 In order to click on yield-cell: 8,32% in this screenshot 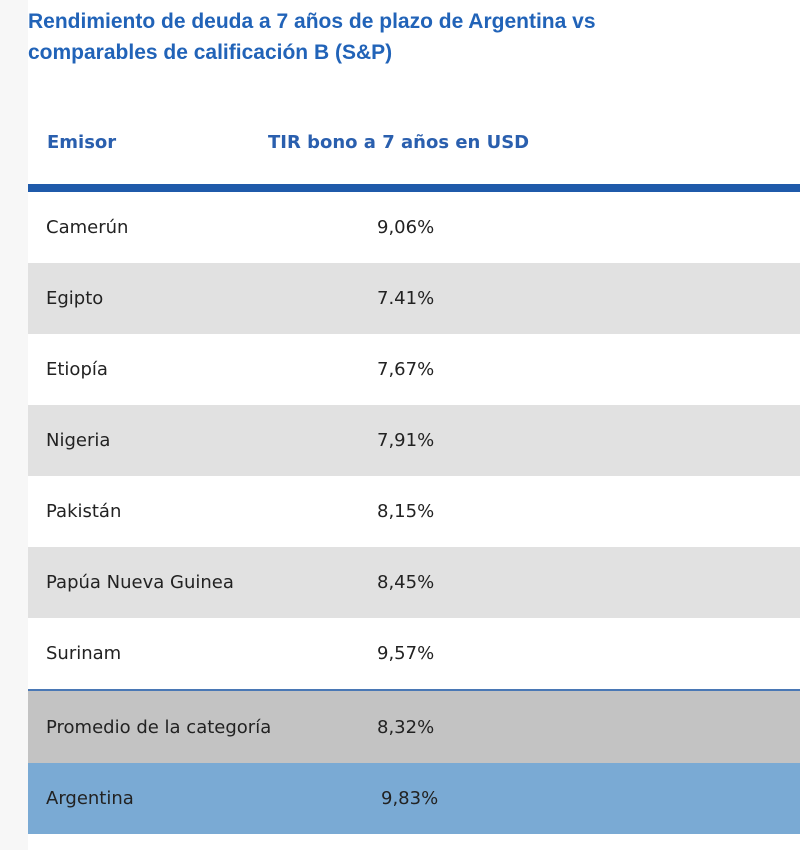, I will do `click(406, 727)`.